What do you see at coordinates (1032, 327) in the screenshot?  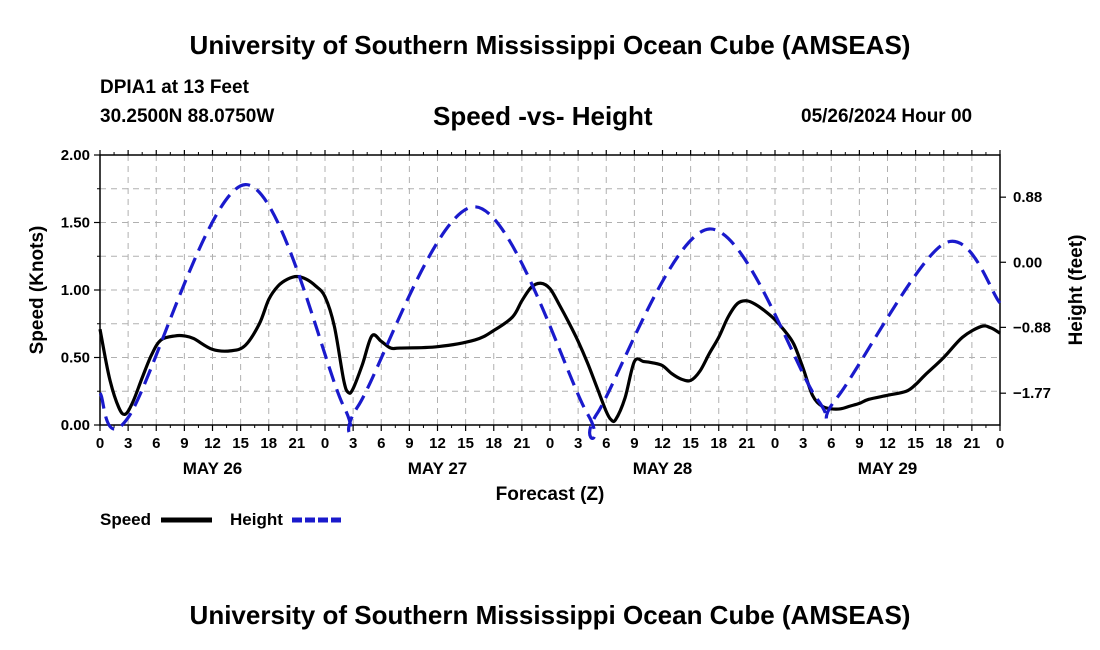 I see `y2-tick-label: −0.88` at bounding box center [1032, 327].